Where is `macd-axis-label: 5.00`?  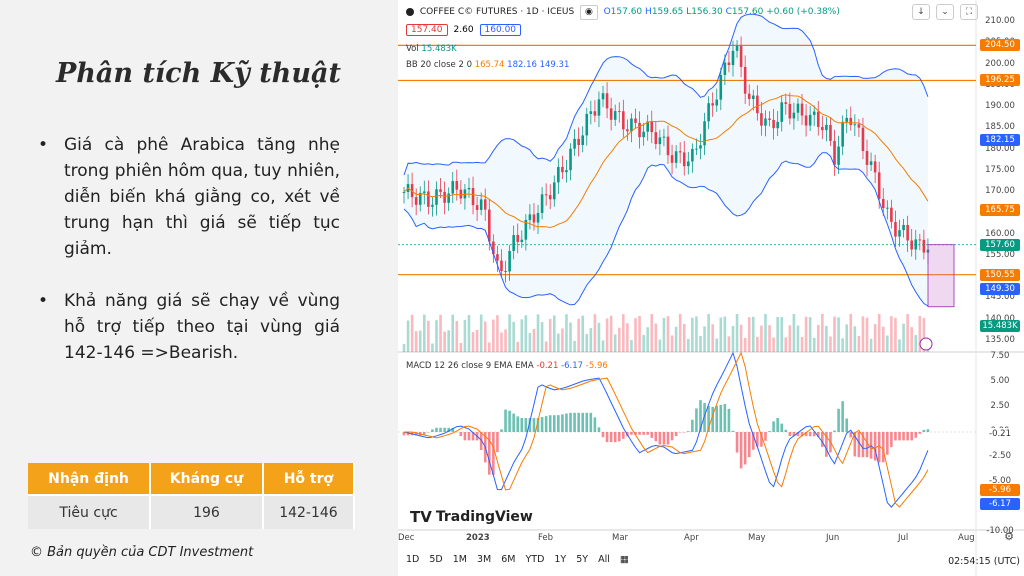
macd-axis-label: 5.00 is located at coordinates (1000, 381).